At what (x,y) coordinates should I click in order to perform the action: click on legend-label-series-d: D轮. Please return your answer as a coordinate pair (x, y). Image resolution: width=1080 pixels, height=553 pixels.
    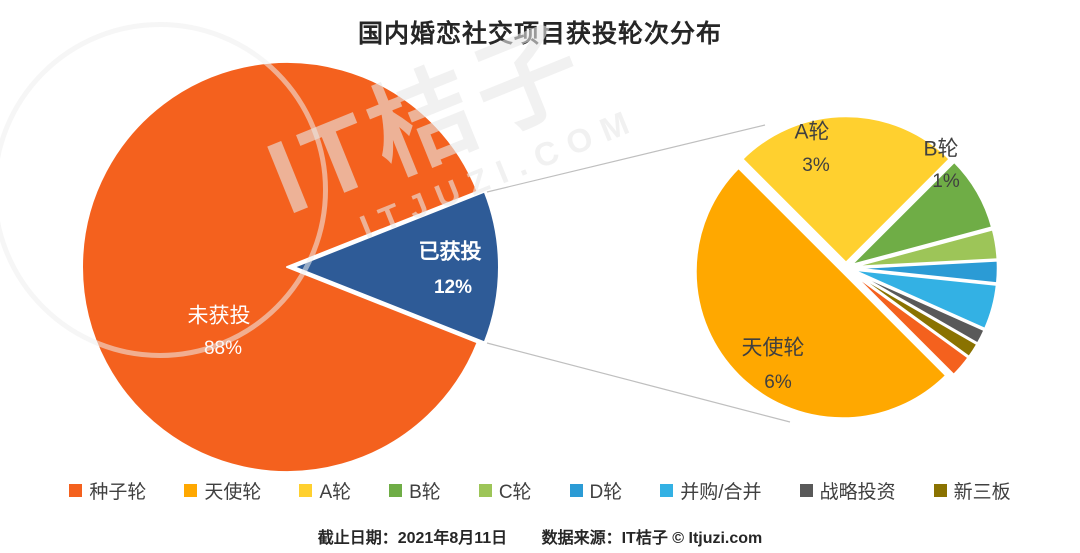
    Looking at the image, I should click on (606, 492).